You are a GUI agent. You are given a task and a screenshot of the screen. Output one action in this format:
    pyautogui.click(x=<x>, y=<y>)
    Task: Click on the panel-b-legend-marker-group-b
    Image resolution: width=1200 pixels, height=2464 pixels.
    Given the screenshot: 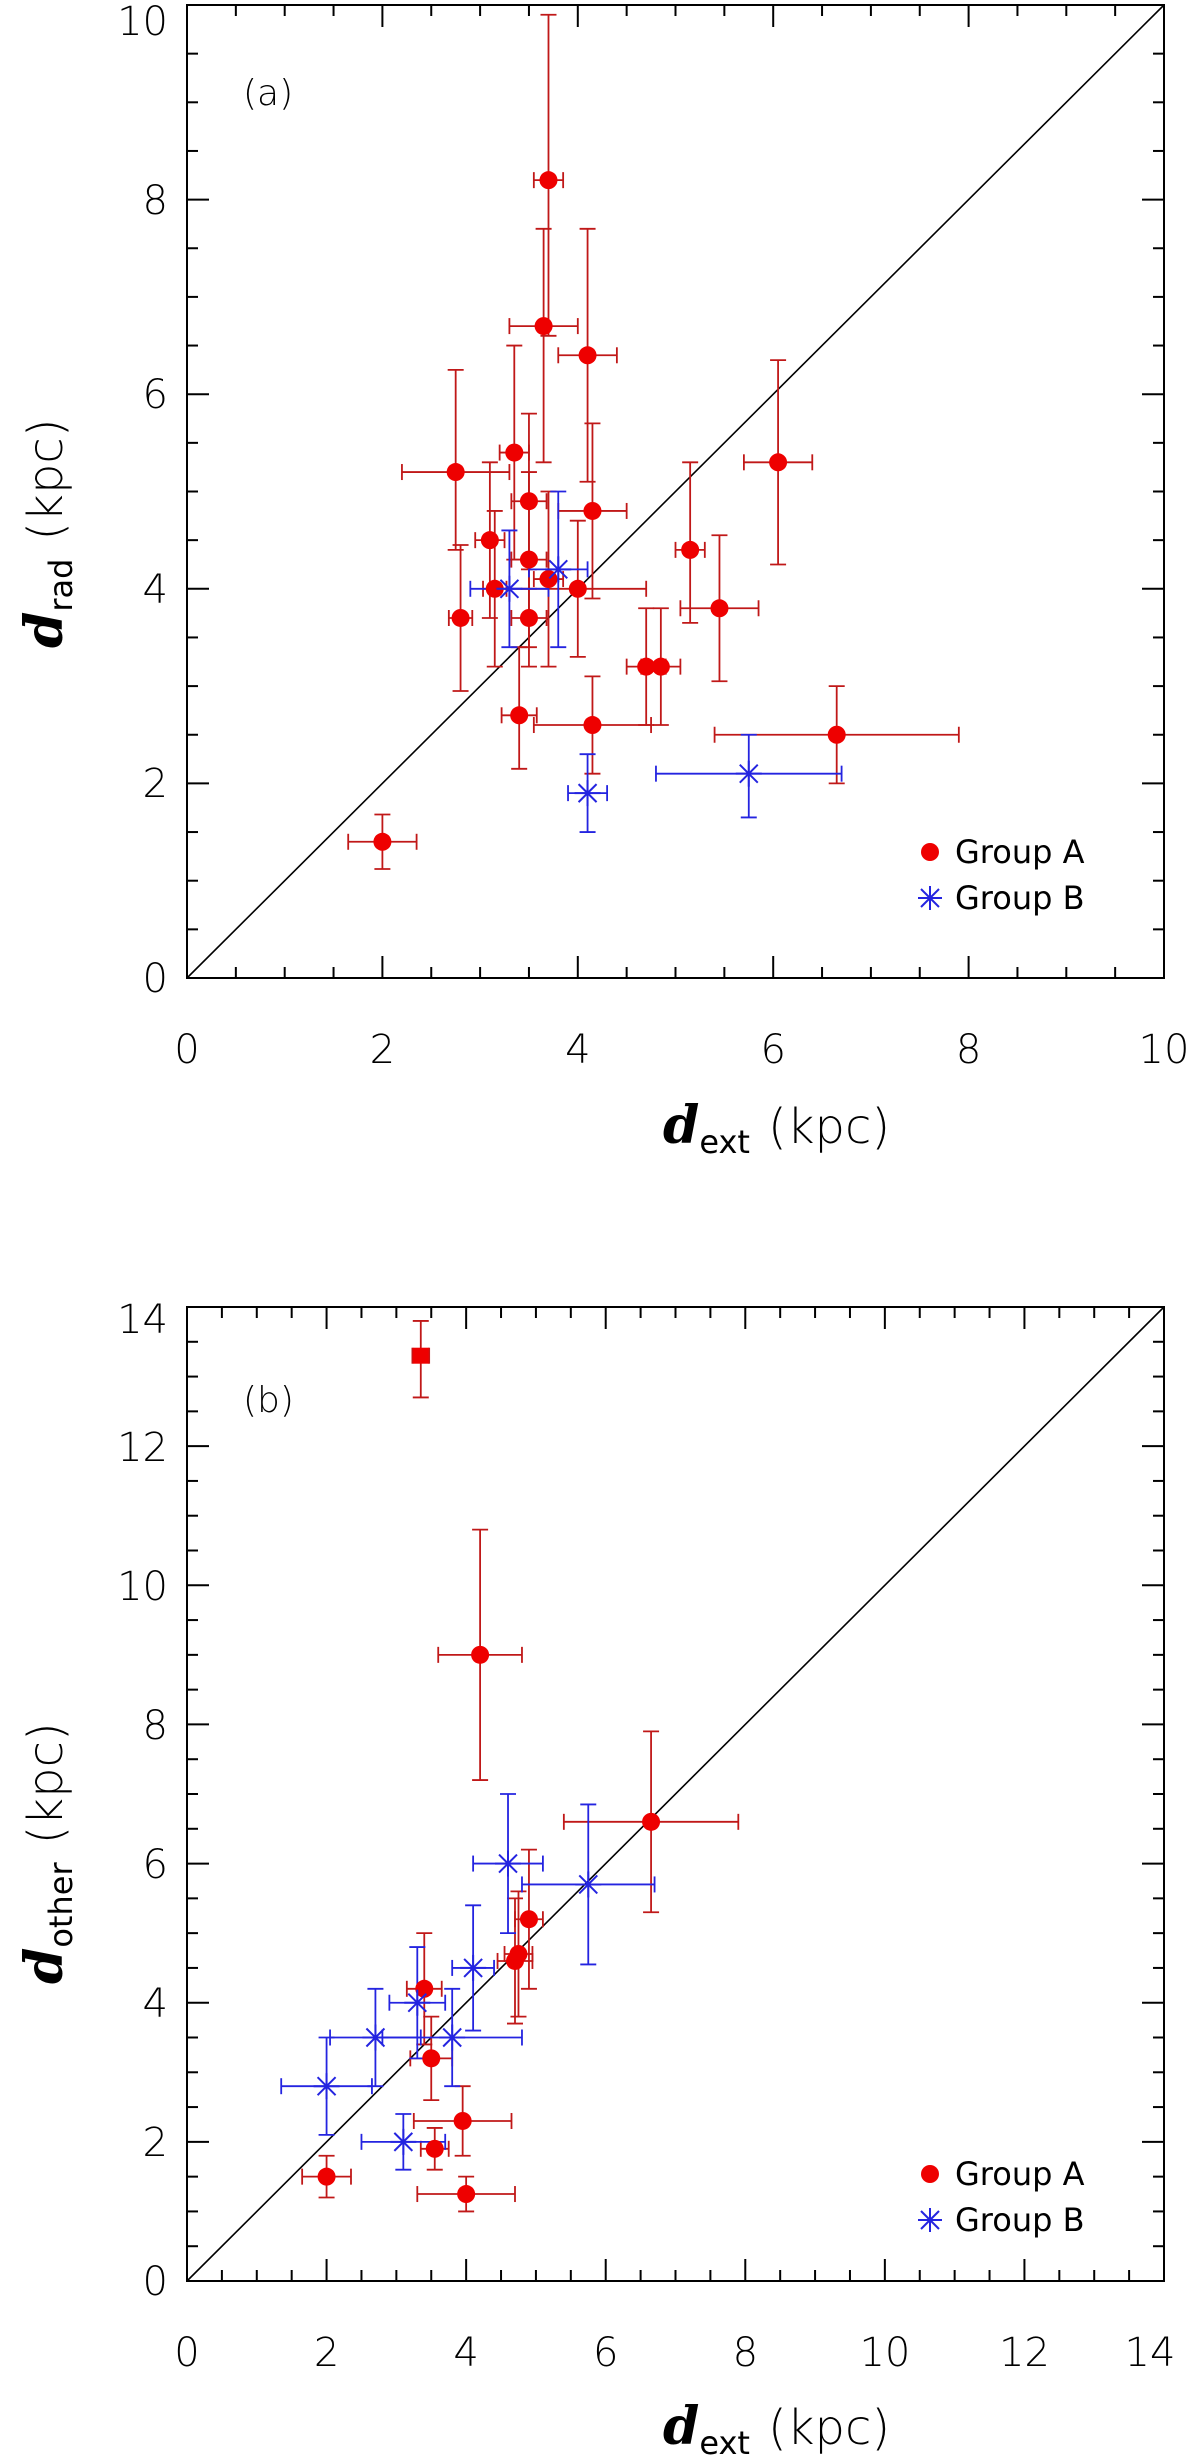 What is the action you would take?
    pyautogui.click(x=930, y=2220)
    